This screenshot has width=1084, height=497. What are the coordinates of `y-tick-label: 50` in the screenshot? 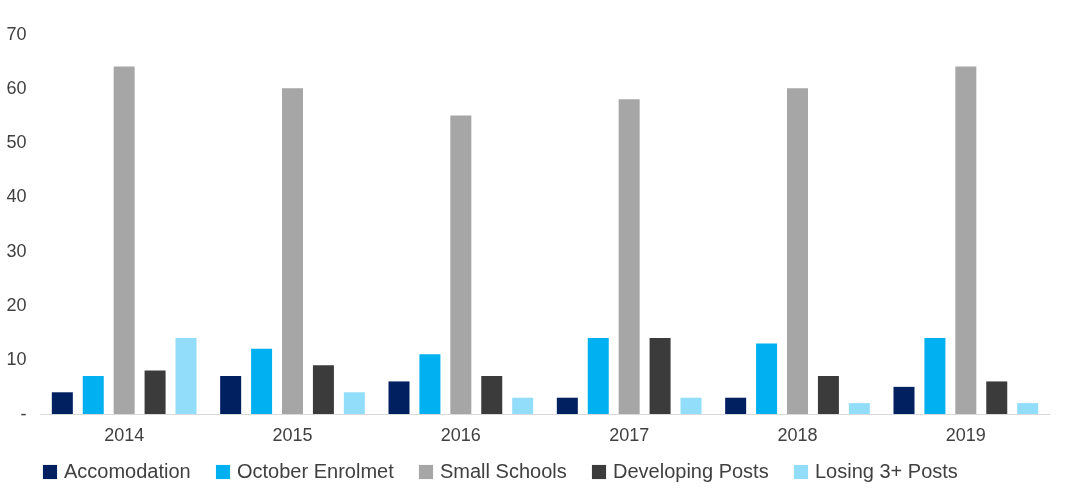 It's located at (16, 142).